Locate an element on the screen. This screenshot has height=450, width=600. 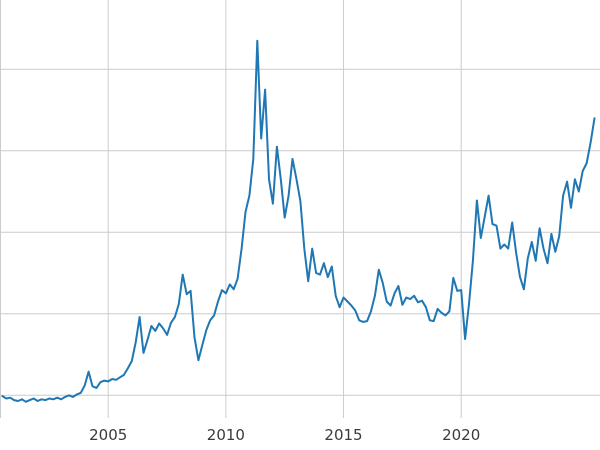
x-axis-tick-label: 2015 is located at coordinates (343, 435).